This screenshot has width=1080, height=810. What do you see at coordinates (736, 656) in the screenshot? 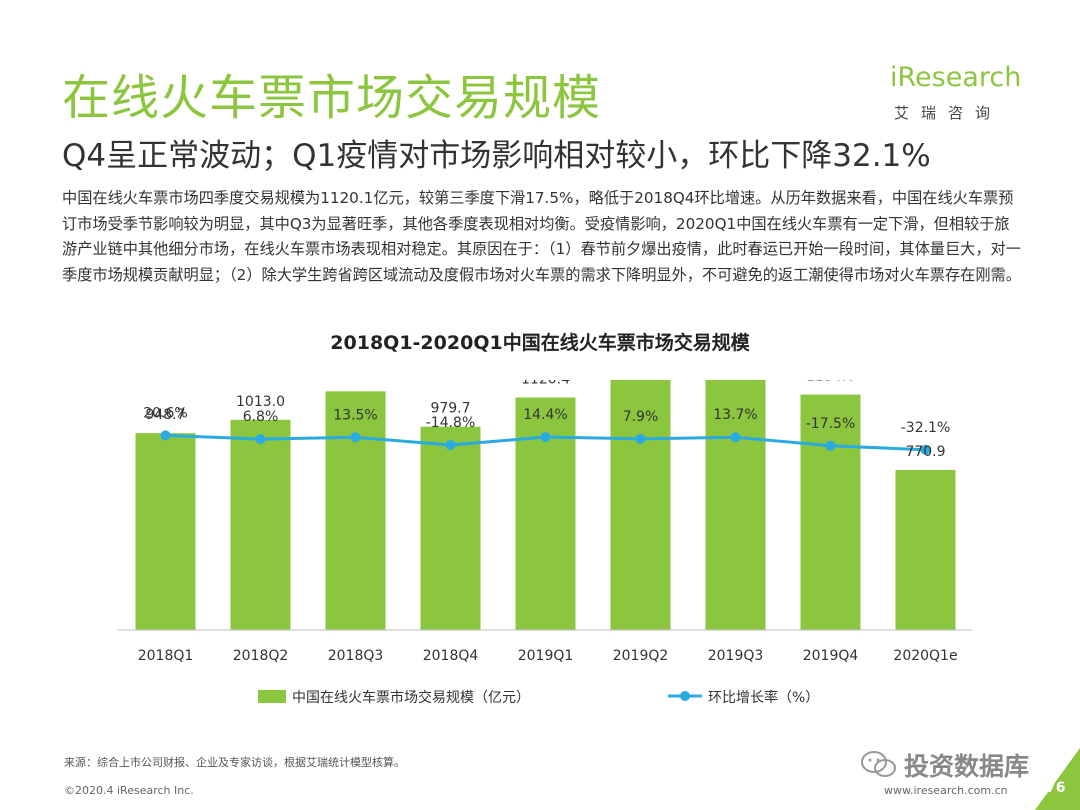
I see `x-tick-label: 2019Q3` at bounding box center [736, 656].